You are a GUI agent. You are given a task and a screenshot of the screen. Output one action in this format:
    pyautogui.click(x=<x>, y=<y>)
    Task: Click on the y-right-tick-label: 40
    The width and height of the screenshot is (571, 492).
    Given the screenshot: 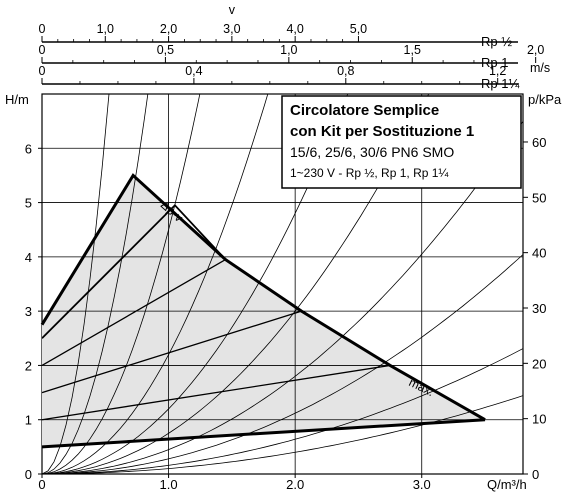 What is the action you would take?
    pyautogui.click(x=539, y=253)
    